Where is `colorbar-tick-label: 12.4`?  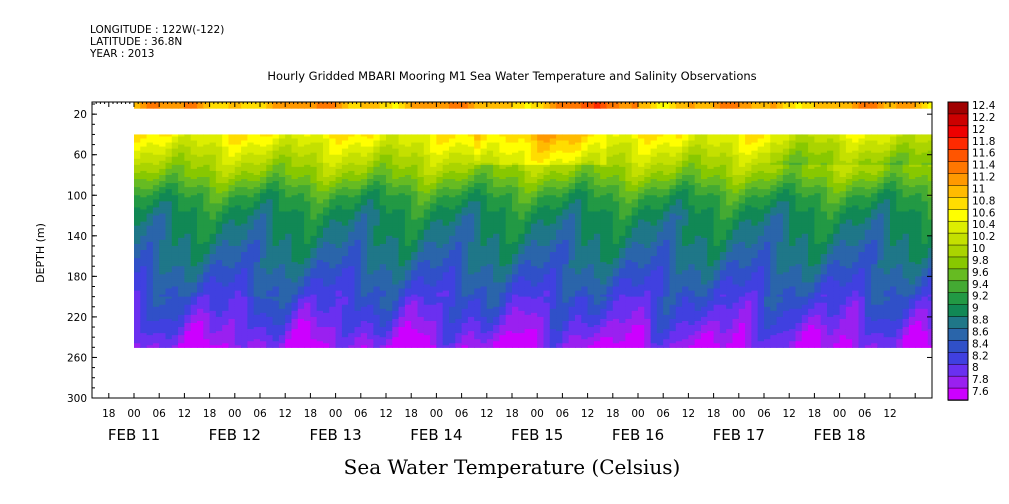 colorbar-tick-label: 12.4 is located at coordinates (984, 106).